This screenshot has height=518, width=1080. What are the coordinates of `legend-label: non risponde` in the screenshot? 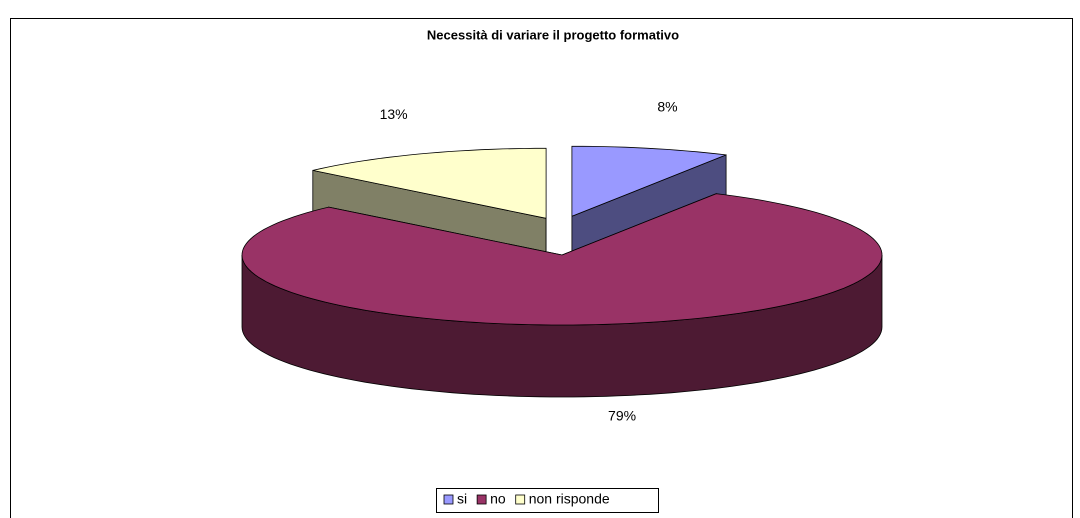 It's located at (569, 499).